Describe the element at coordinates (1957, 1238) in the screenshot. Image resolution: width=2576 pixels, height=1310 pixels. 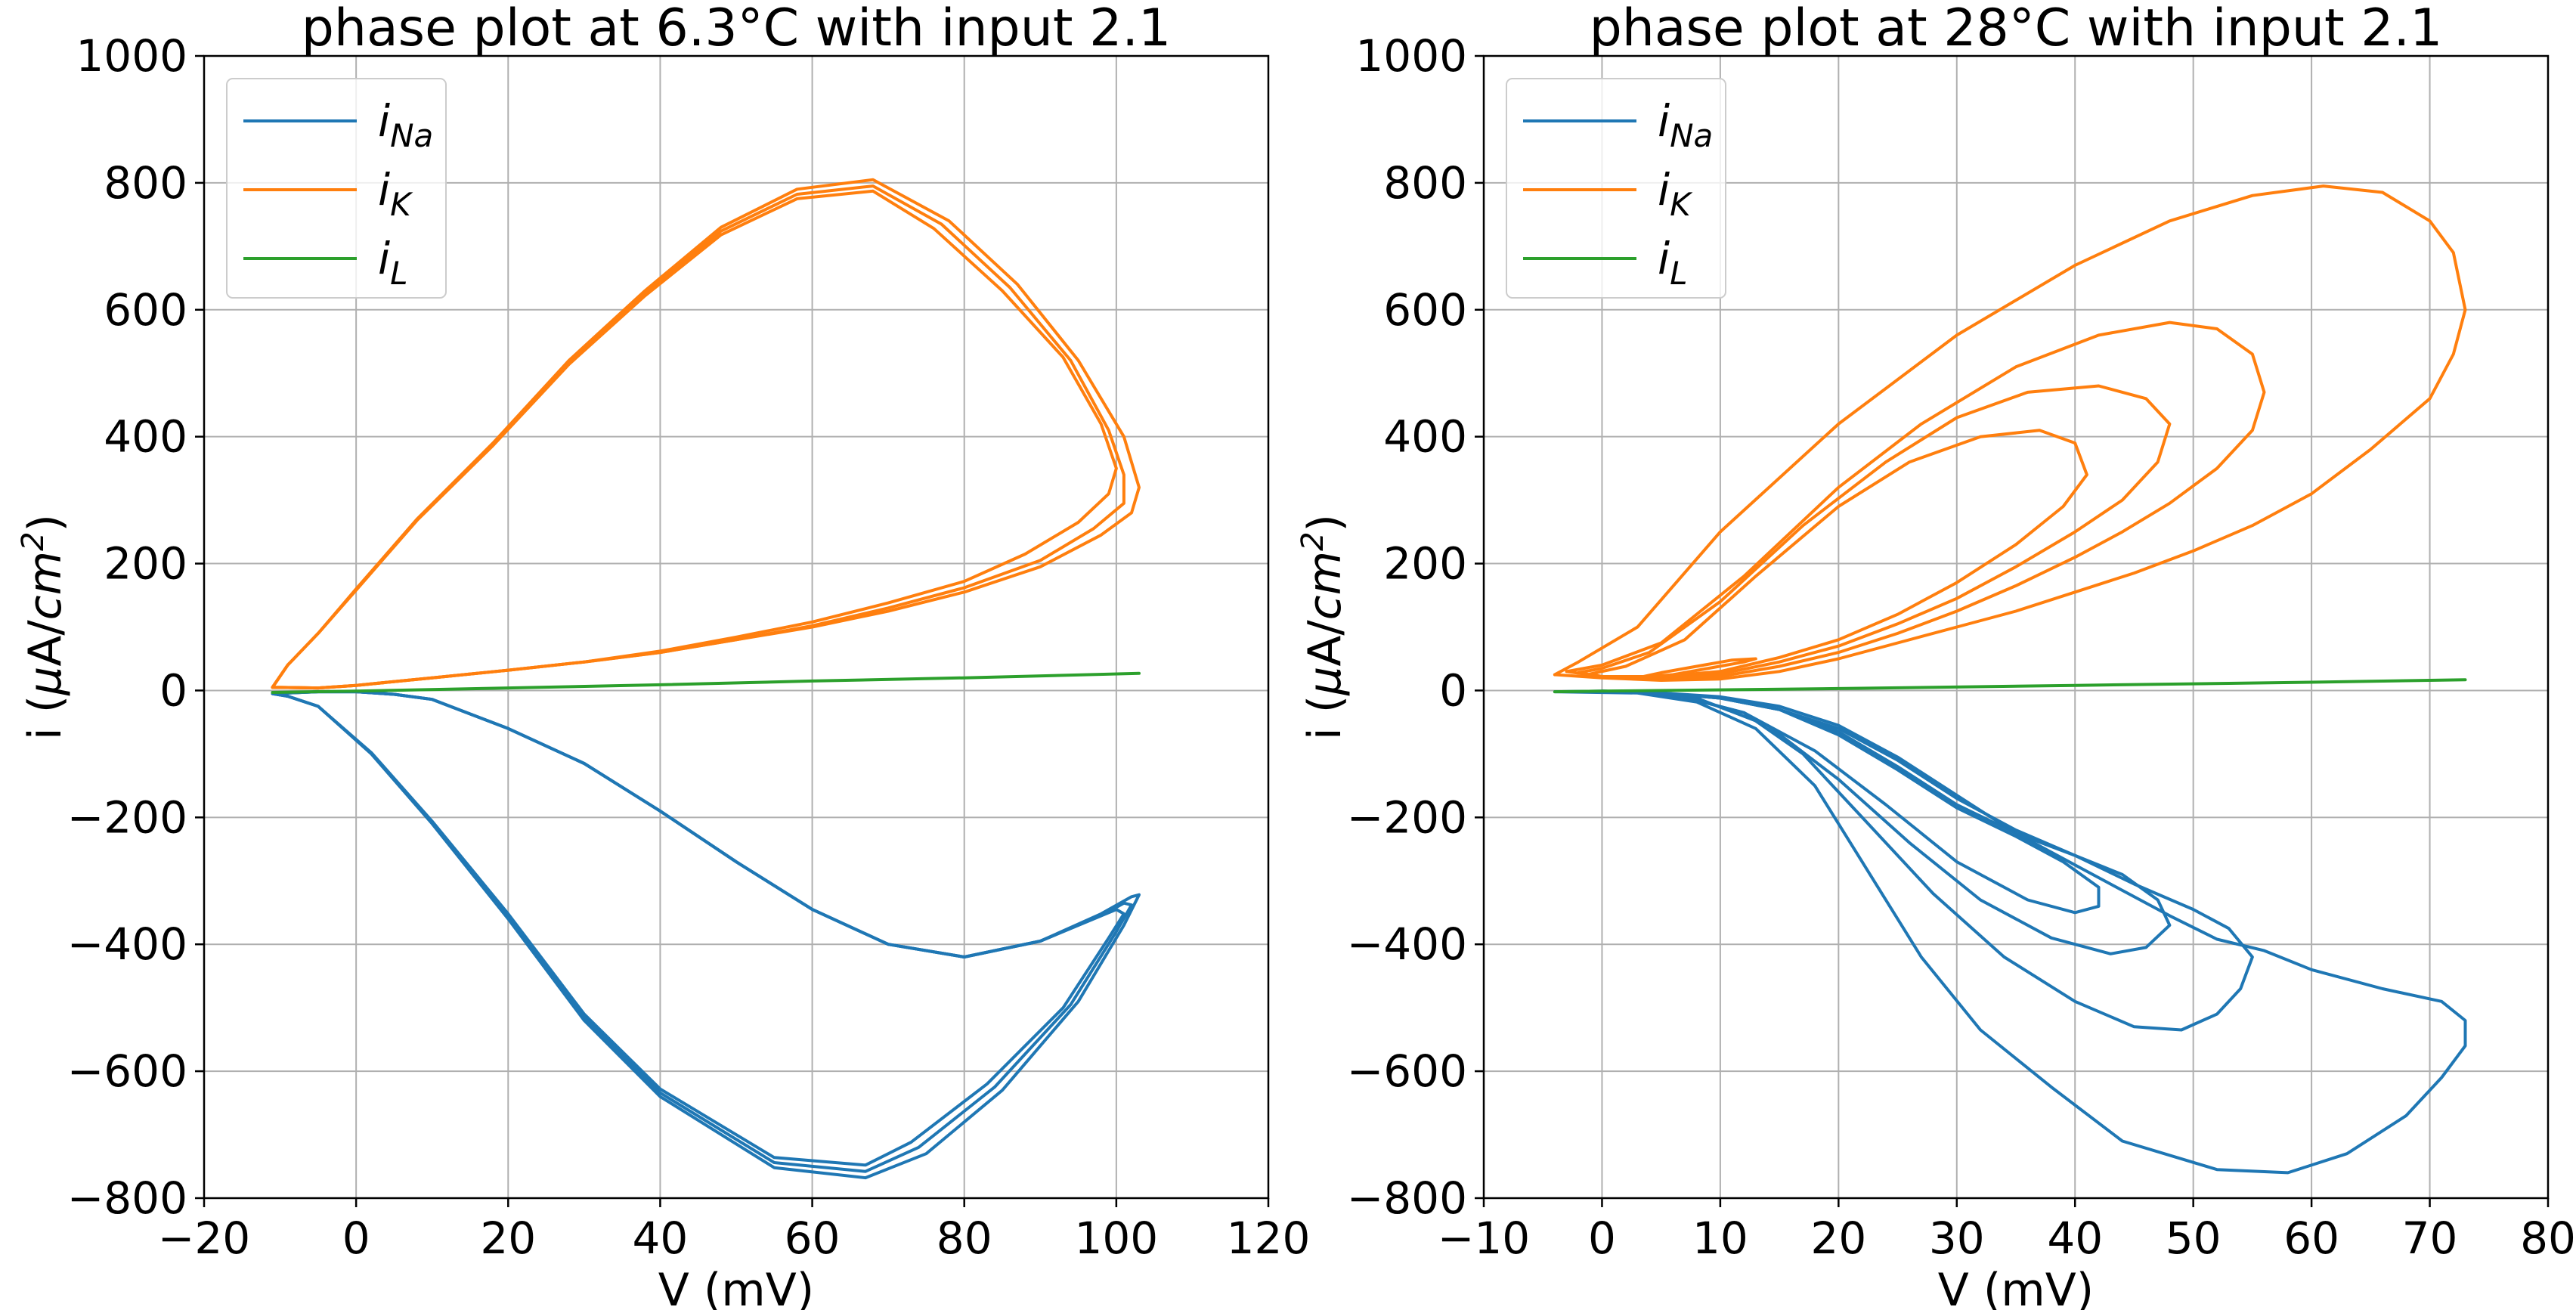
I see `x-tick-label: 30` at that location.